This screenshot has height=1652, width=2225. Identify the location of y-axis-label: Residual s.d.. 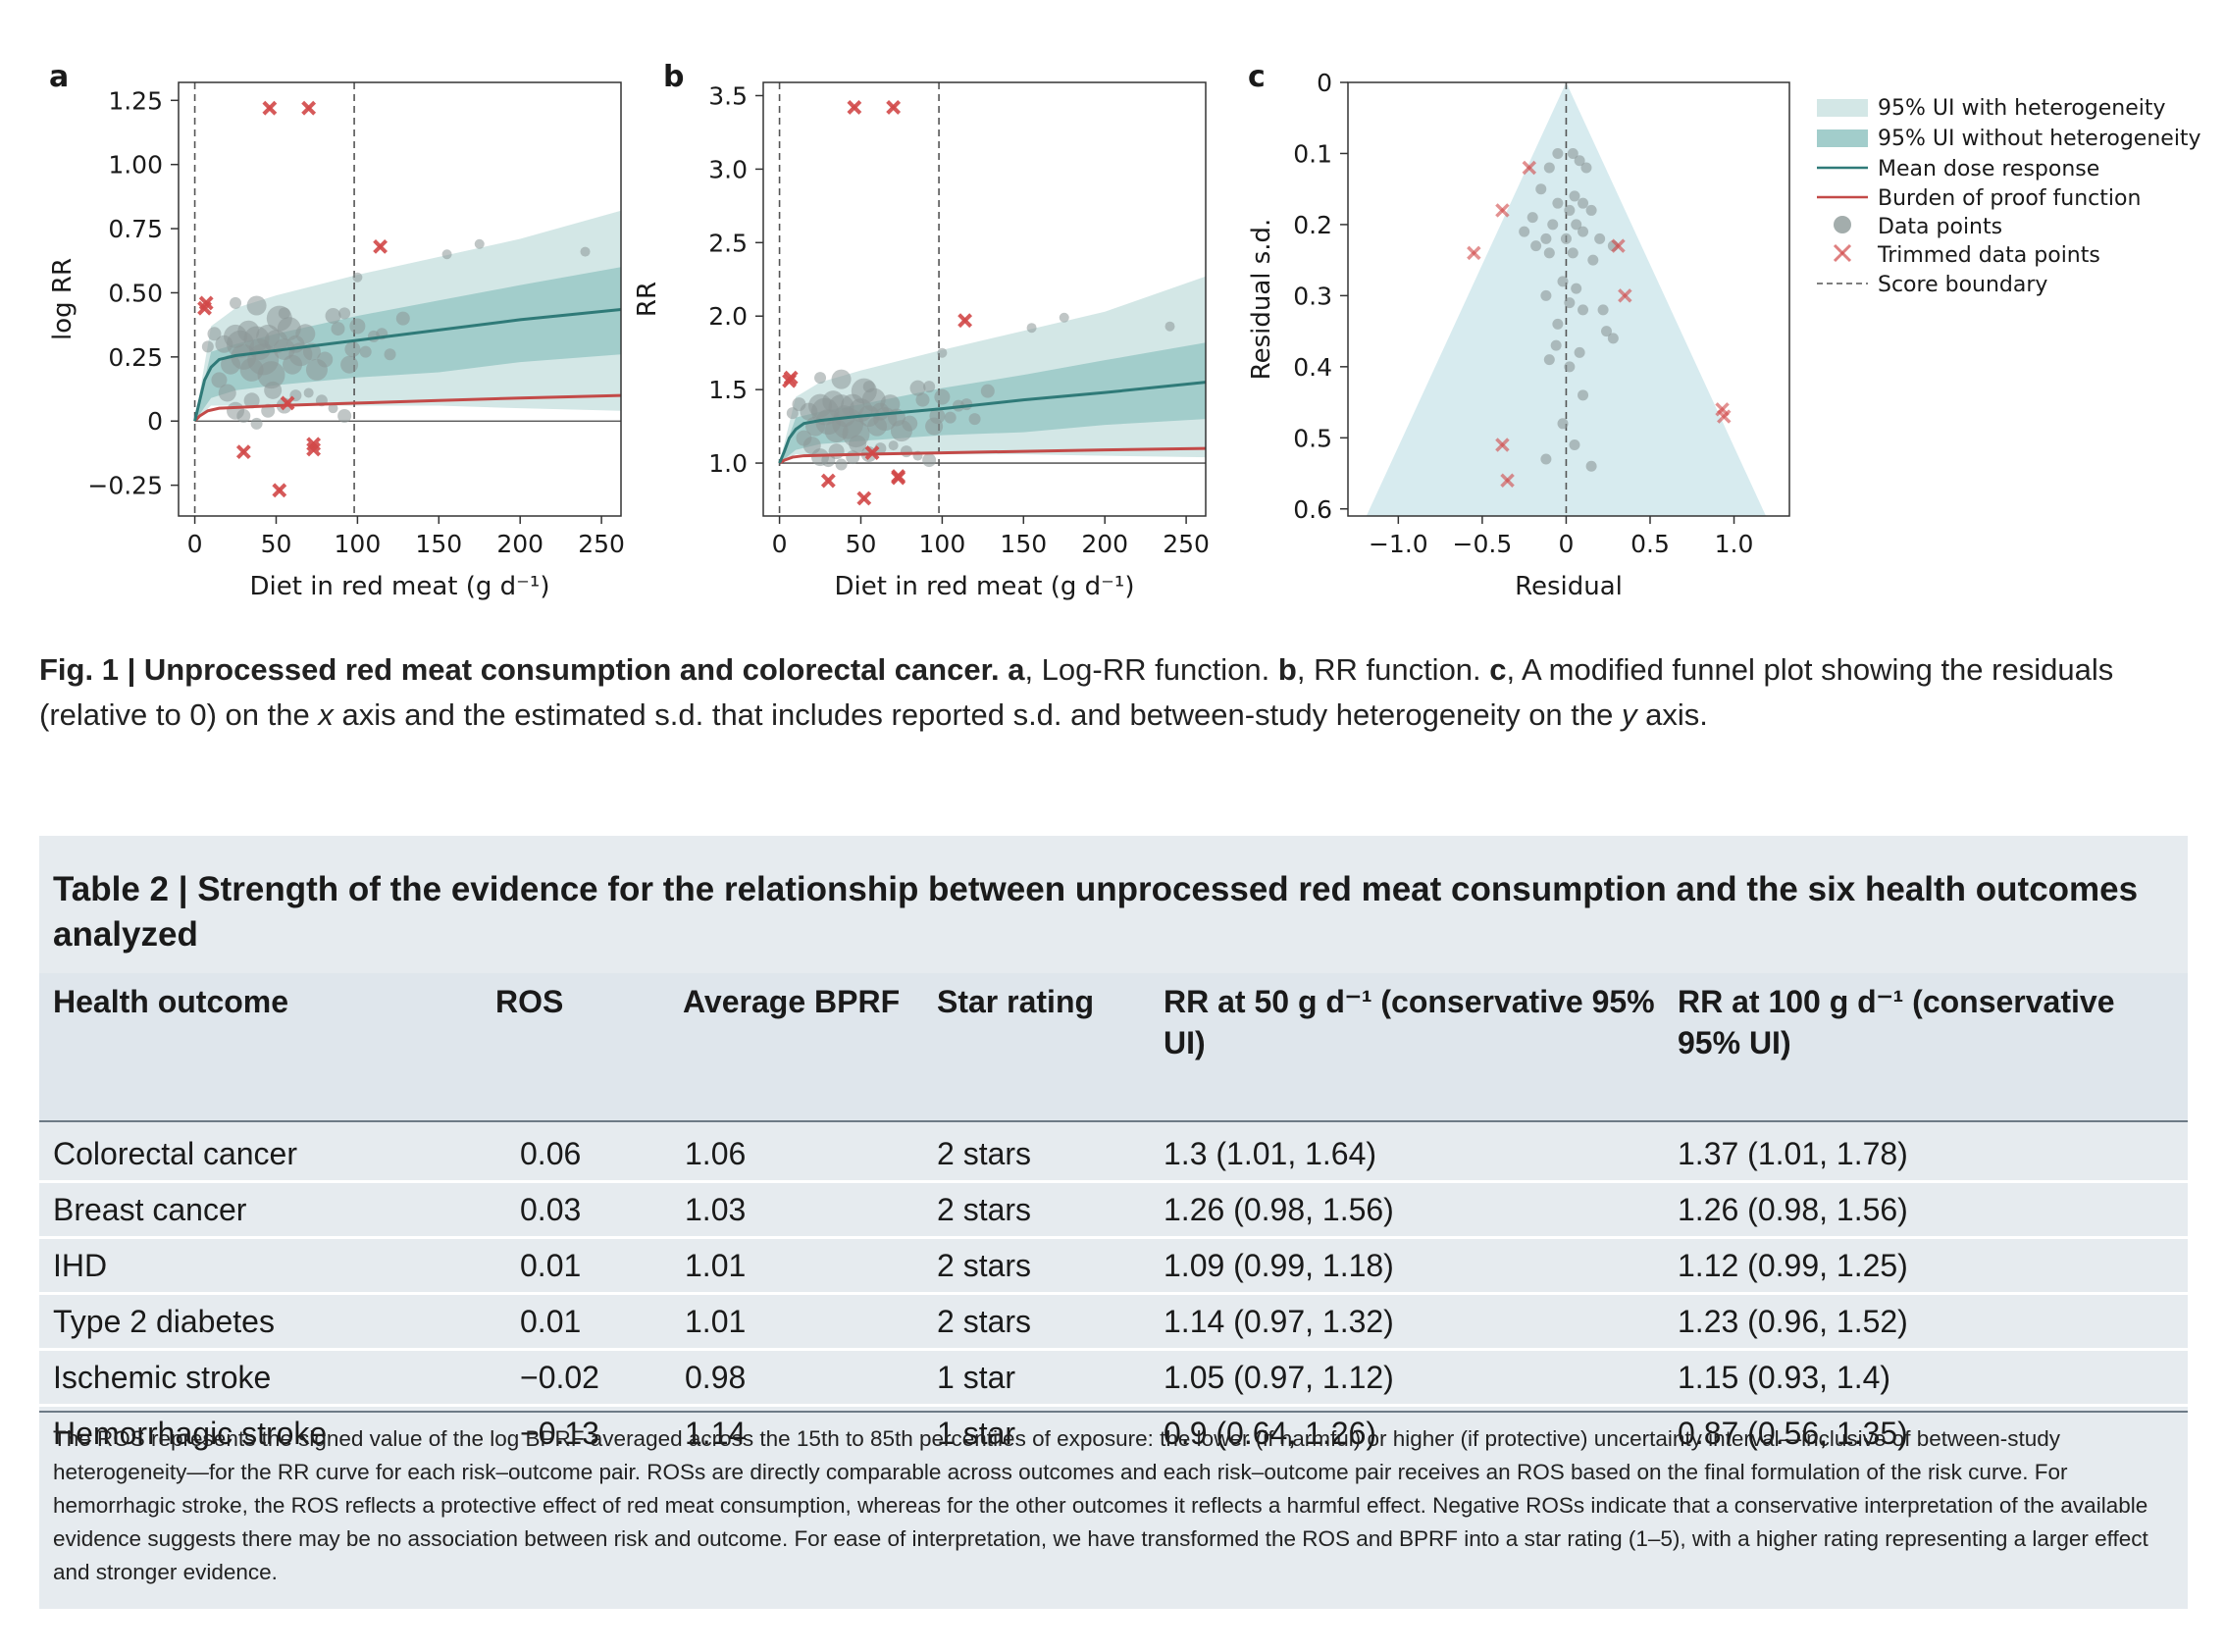
(1261, 300).